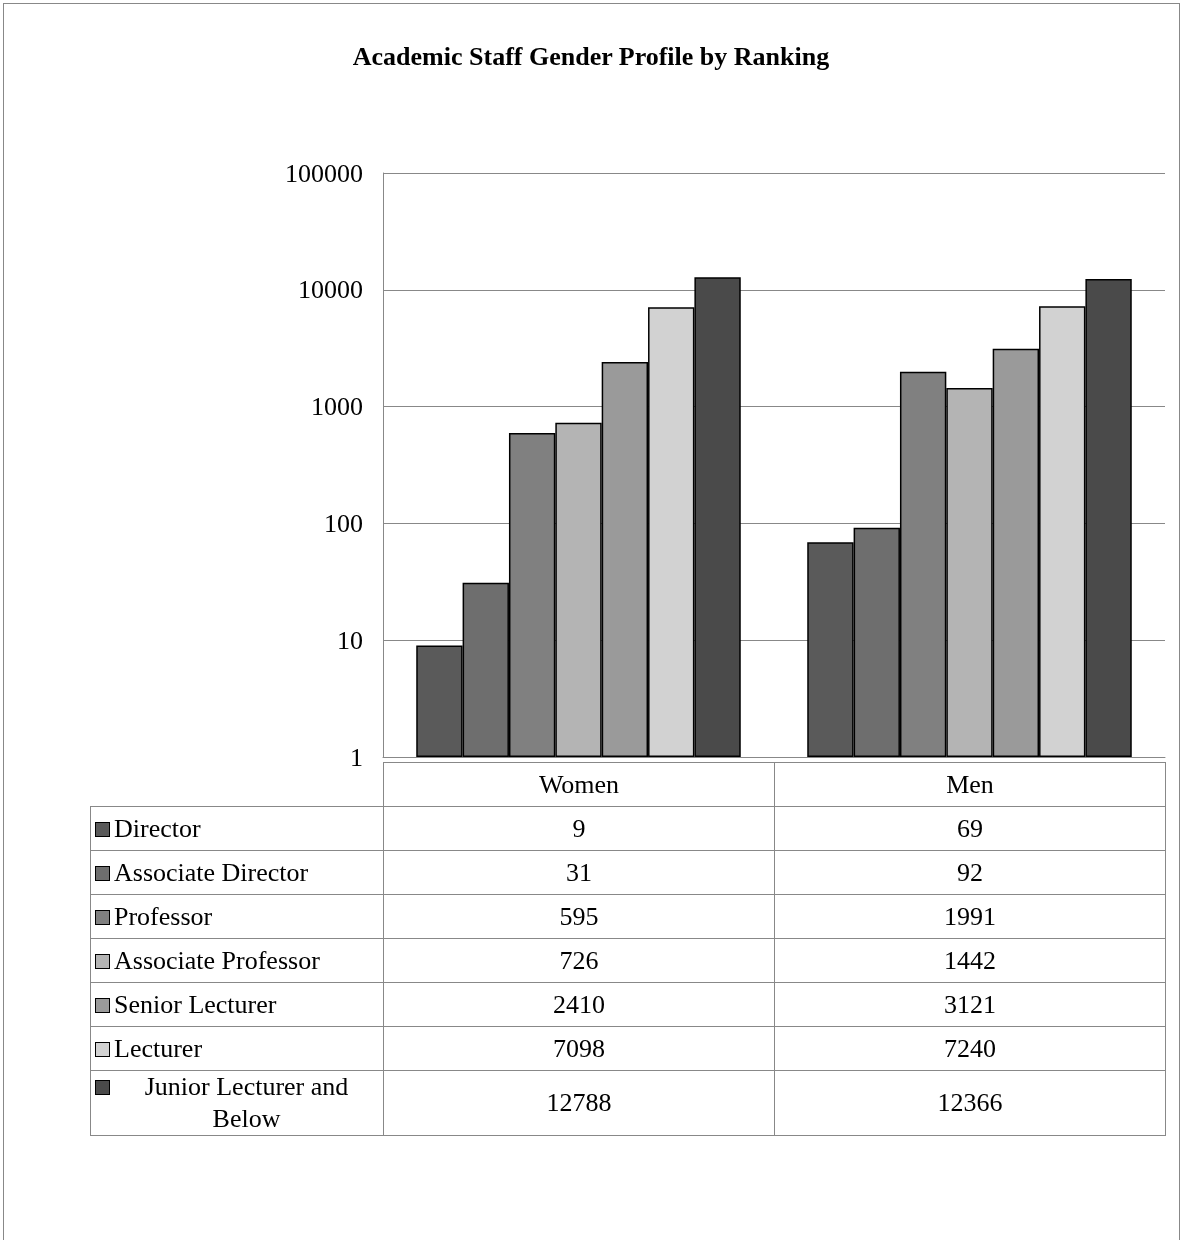  Describe the element at coordinates (579, 916) in the screenshot. I see `data-label: 595` at that location.